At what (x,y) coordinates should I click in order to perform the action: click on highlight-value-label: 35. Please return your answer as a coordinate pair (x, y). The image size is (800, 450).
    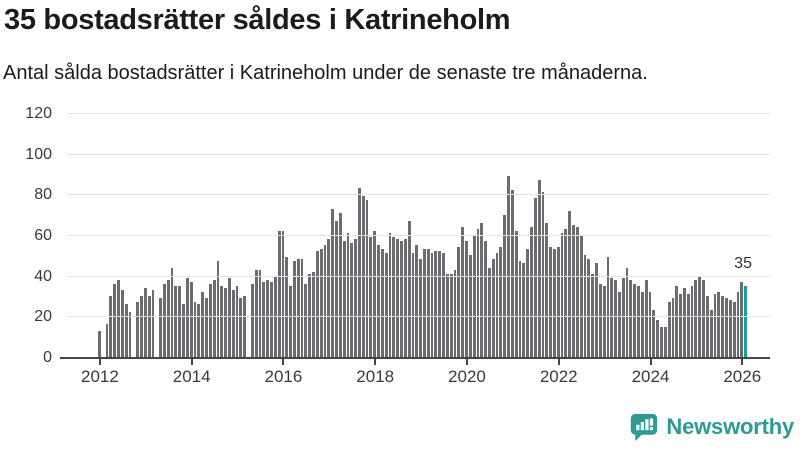
    Looking at the image, I should click on (743, 263).